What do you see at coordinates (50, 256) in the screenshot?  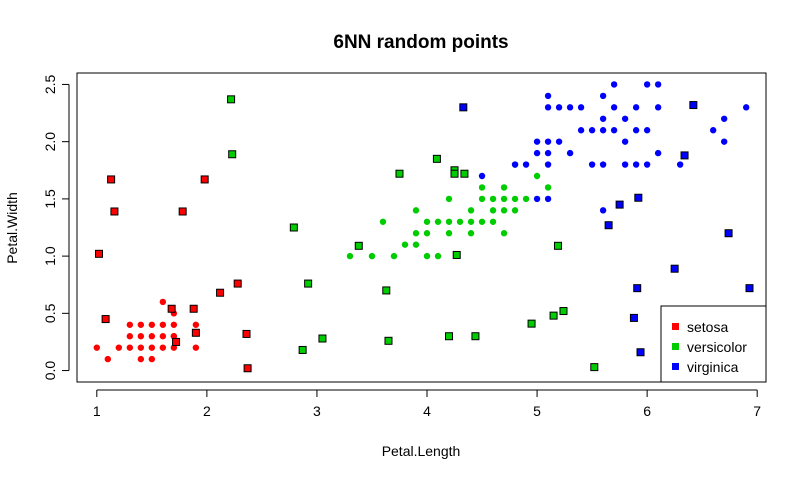 I see `y-tick-label: 1.0` at bounding box center [50, 256].